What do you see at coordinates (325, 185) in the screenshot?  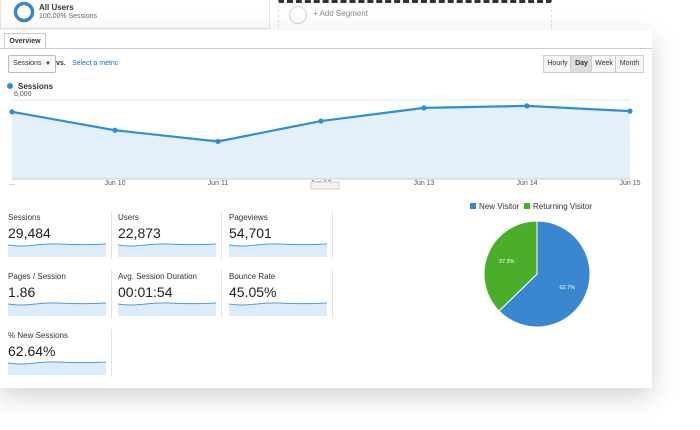 I see `scroll-handle` at bounding box center [325, 185].